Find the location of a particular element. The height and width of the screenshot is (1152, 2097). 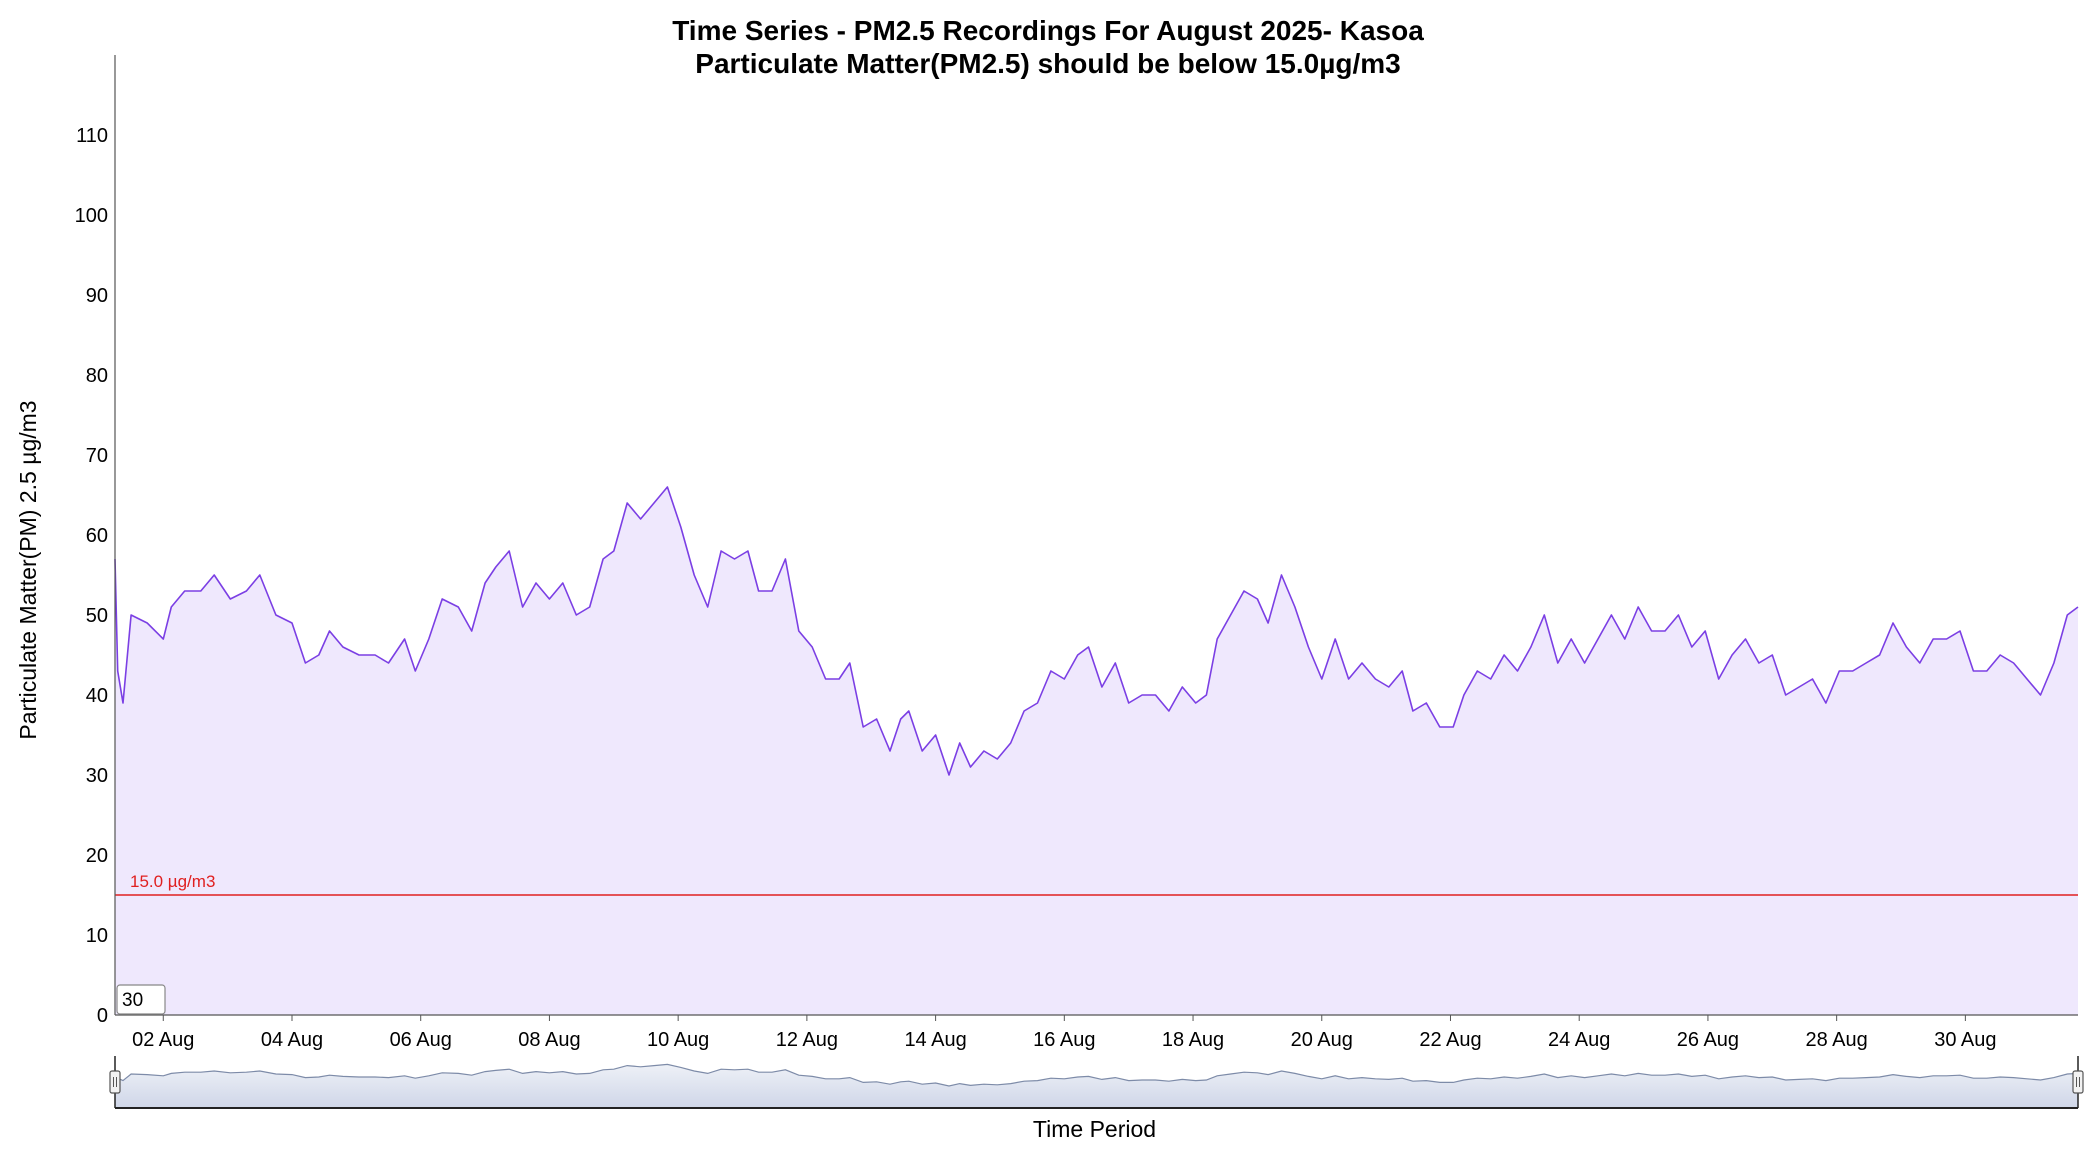

x-tick-label: 20 Aug is located at coordinates (1322, 1040).